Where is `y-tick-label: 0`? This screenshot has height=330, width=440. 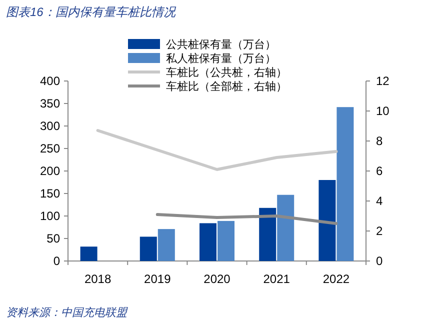
y-tick-label: 0 is located at coordinates (56, 261).